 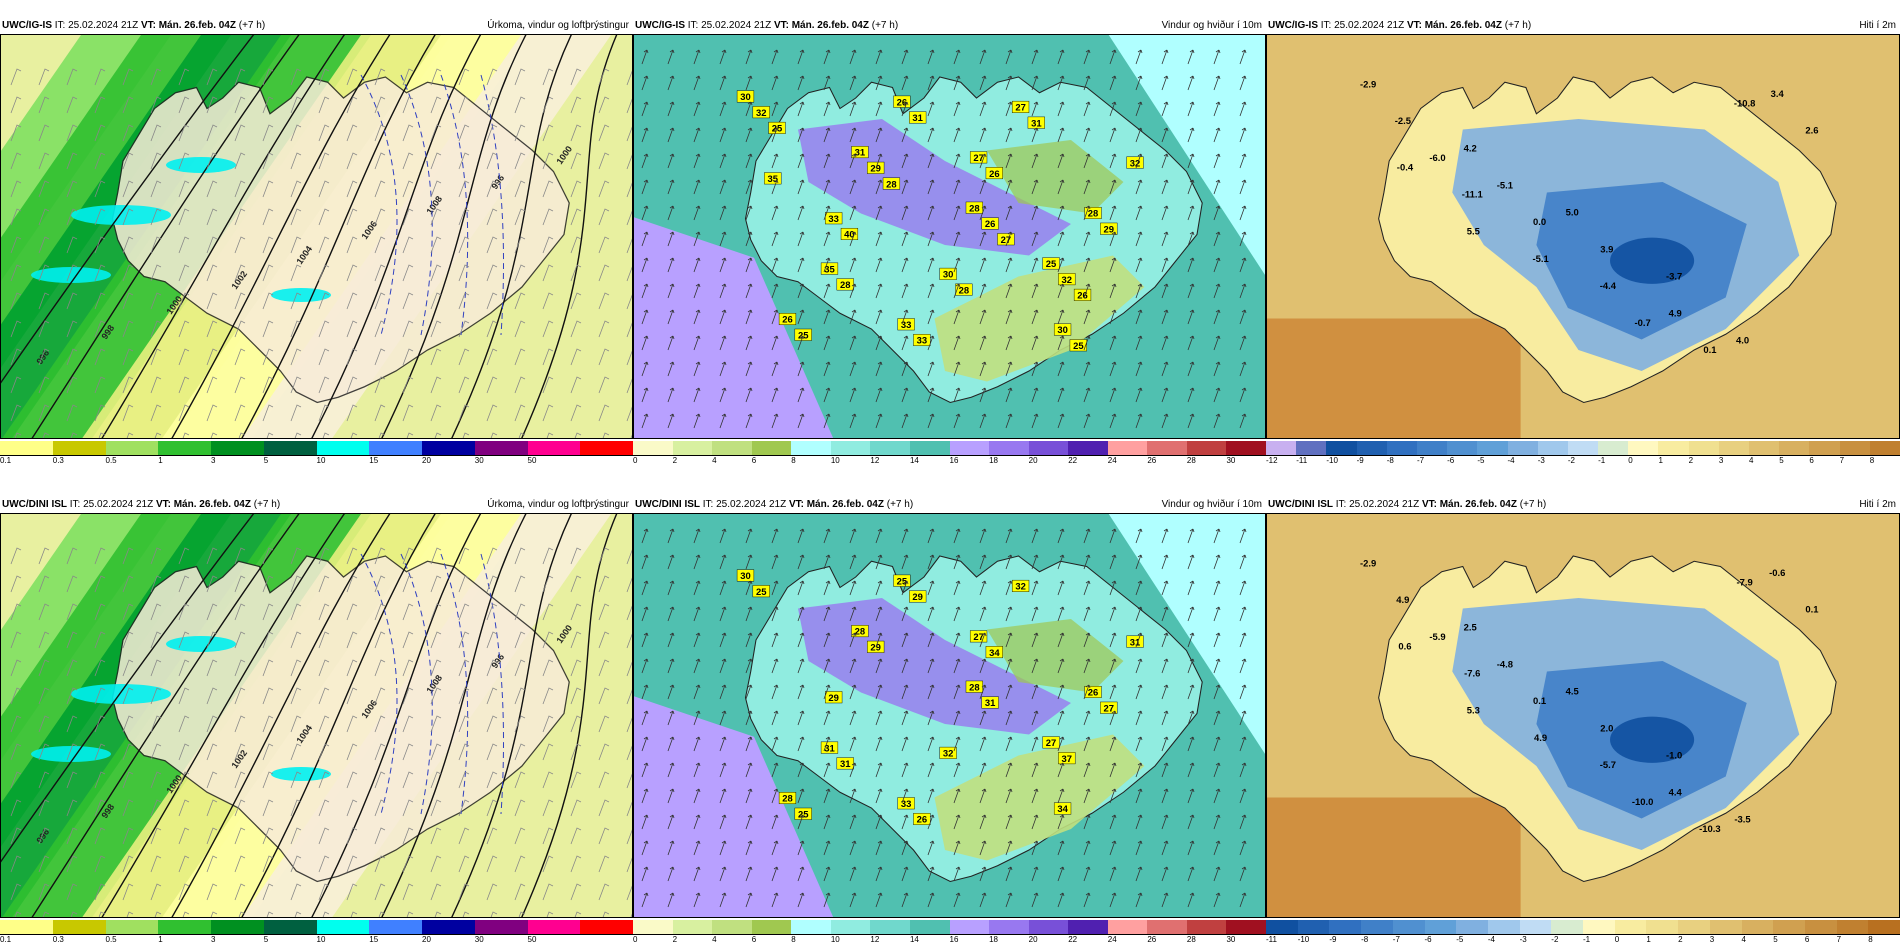 I want to click on colorbar-tick: -11, so click(x=1302, y=460).